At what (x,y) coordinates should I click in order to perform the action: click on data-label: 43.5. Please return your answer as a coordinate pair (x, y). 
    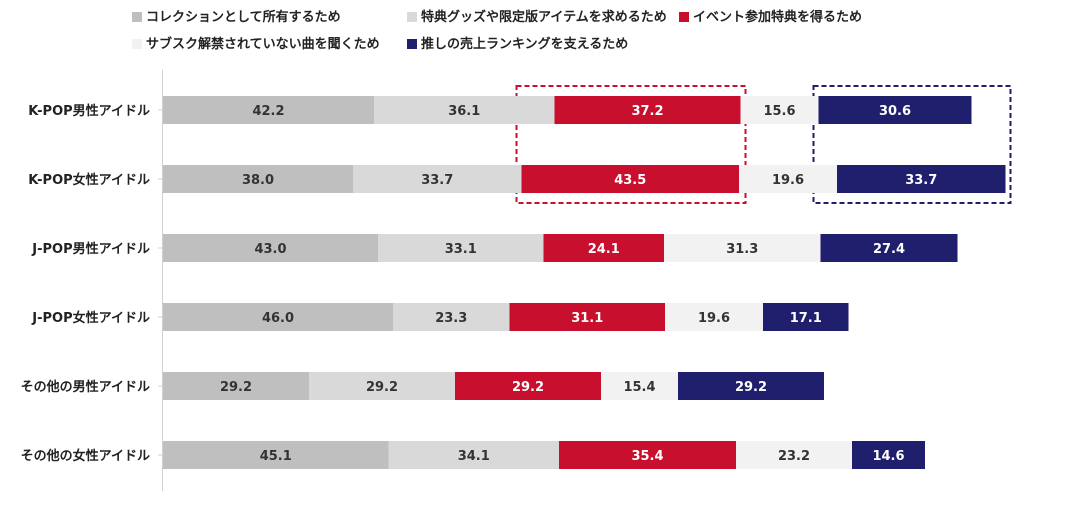
    Looking at the image, I should click on (630, 180).